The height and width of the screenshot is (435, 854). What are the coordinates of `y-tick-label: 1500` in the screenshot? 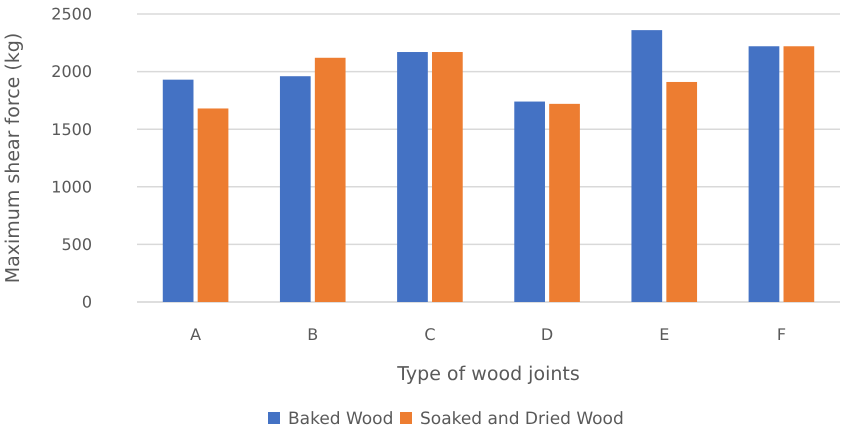 It's located at (71, 129).